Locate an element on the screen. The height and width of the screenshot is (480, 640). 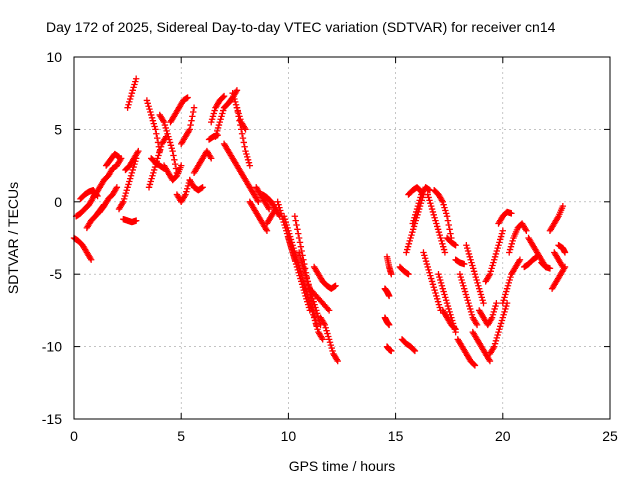
series-arc-l is located at coordinates (153, 126).